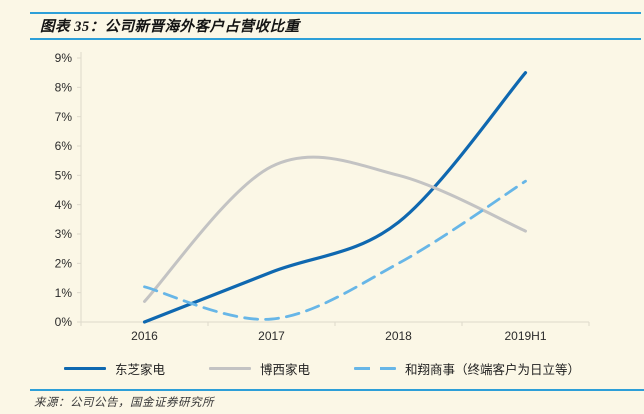  What do you see at coordinates (64, 205) in the screenshot?
I see `y-tick-label: 4%` at bounding box center [64, 205].